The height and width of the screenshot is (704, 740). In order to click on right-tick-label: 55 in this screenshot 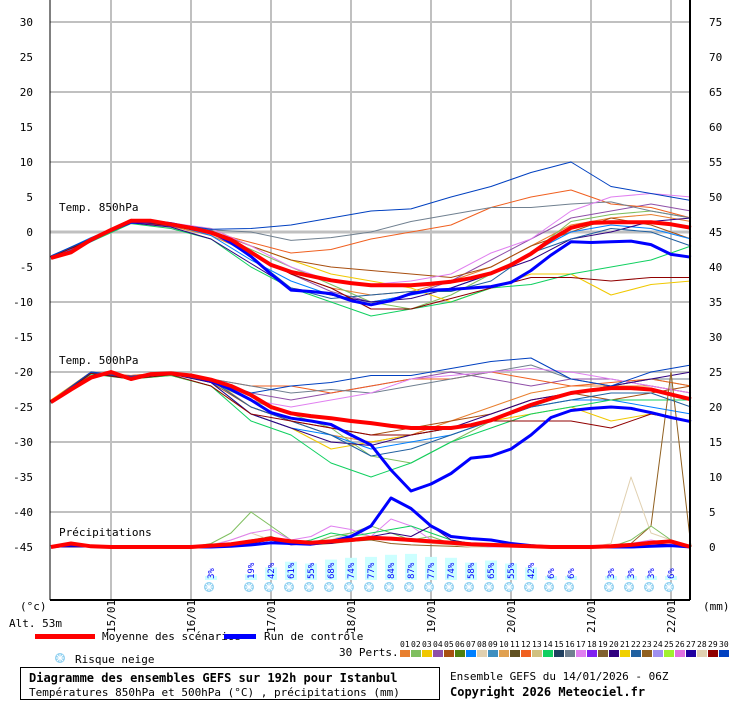, I will do `click(715, 162)`.